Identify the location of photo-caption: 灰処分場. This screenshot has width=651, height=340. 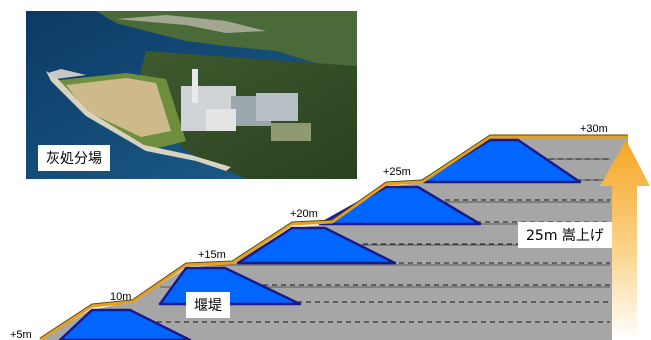
(74, 158).